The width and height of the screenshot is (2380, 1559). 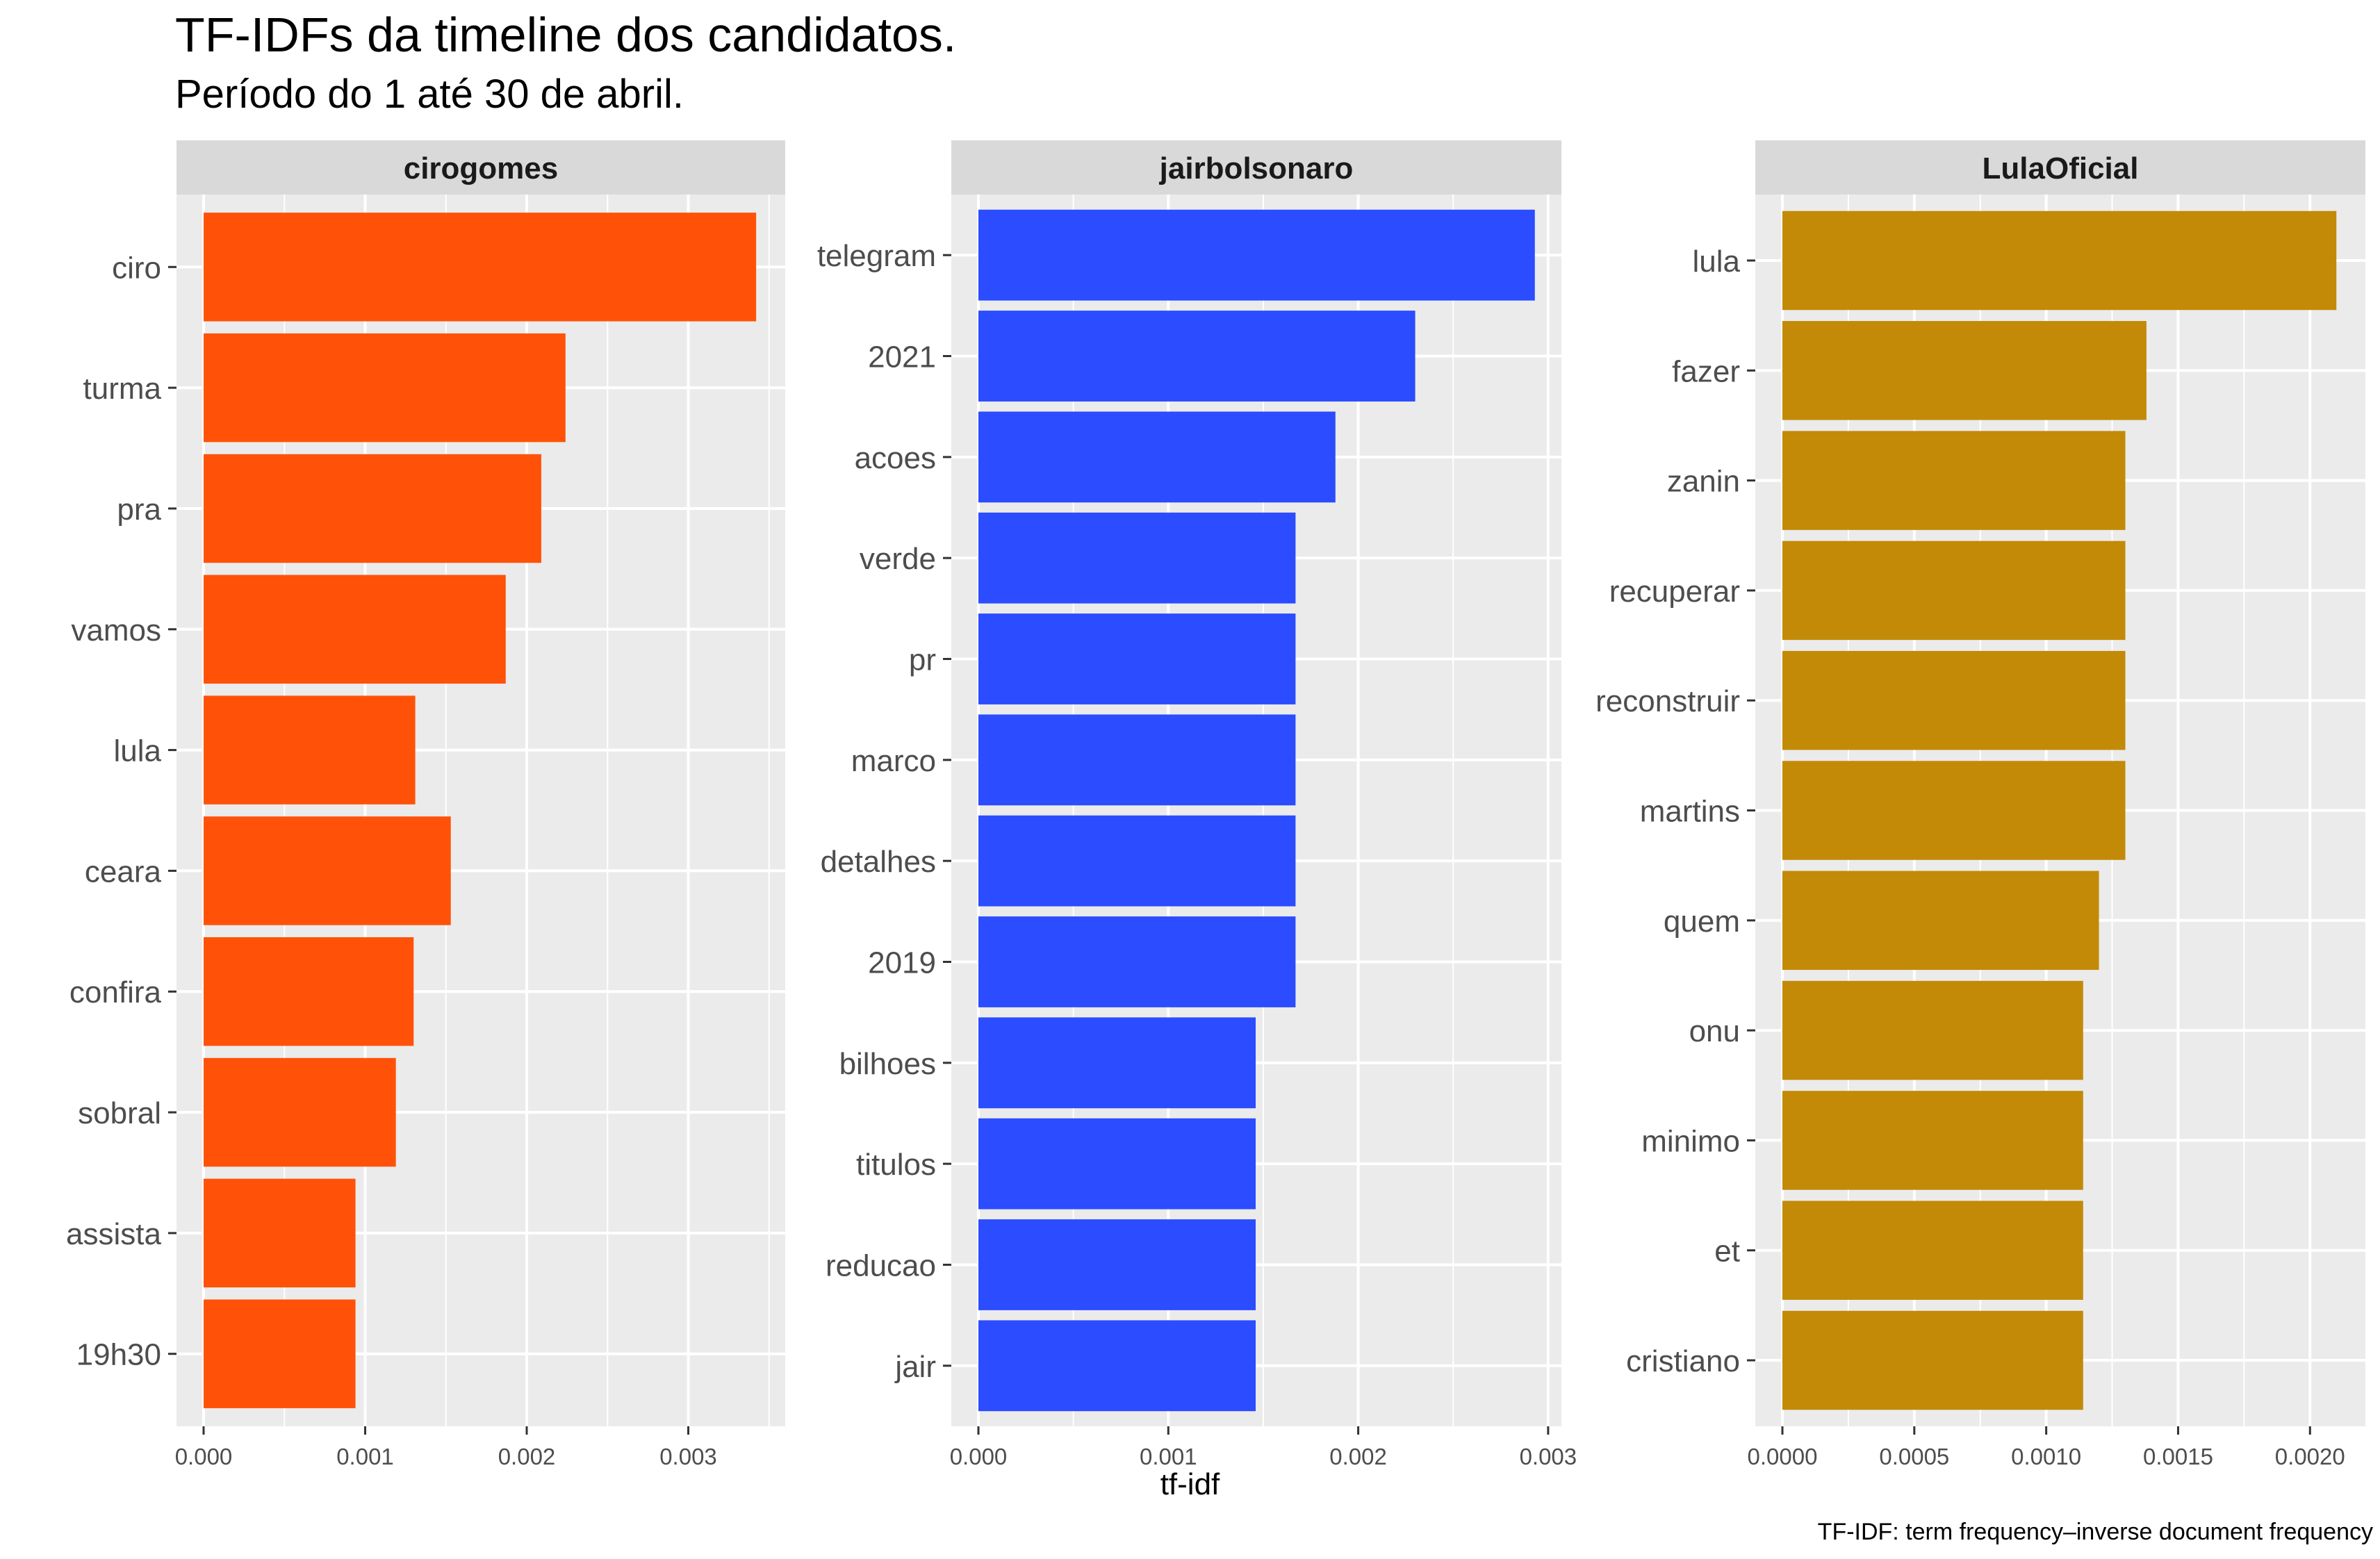 What do you see at coordinates (385, 388) in the screenshot?
I see `bar-cirogomes-turma` at bounding box center [385, 388].